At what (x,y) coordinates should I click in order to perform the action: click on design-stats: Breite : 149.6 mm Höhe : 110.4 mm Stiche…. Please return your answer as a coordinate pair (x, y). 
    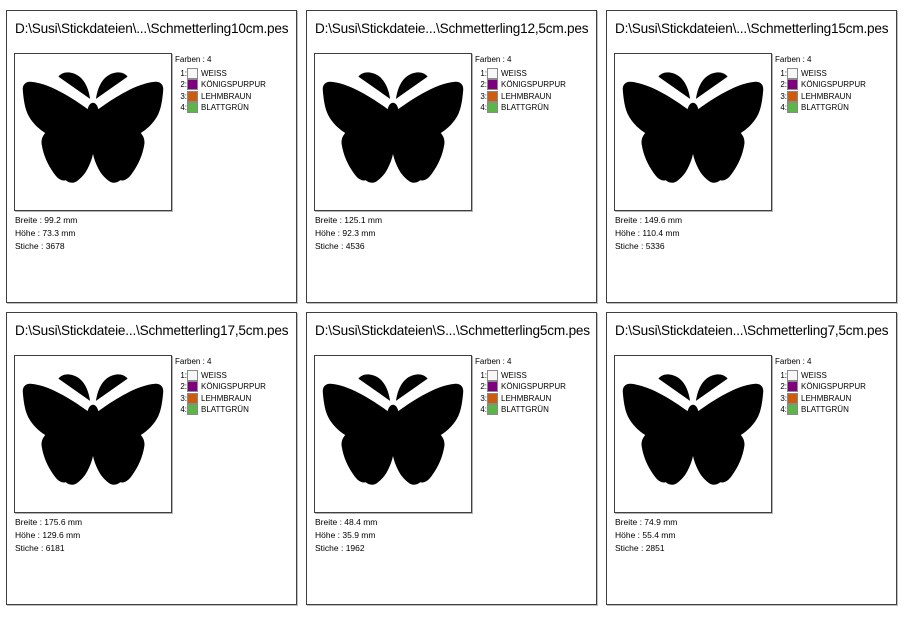
    Looking at the image, I should click on (648, 233).